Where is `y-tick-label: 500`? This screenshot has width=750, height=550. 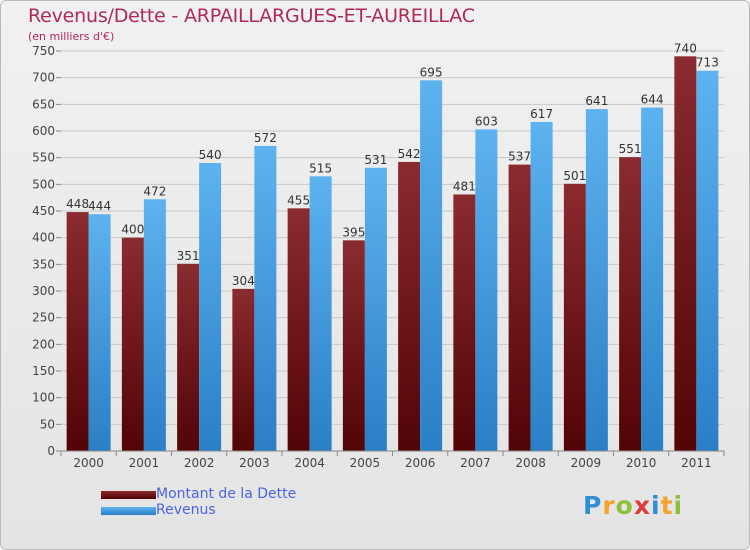
y-tick-label: 500 is located at coordinates (43, 184).